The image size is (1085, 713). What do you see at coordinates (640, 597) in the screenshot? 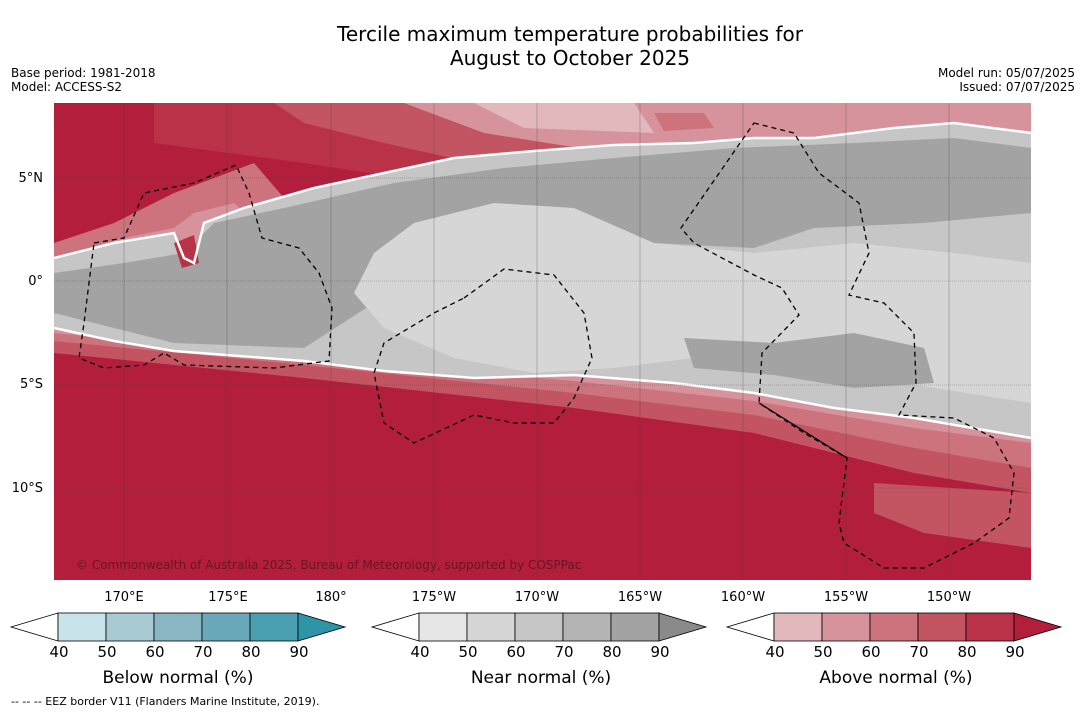
I see `lon-label-165w: 165°W` at bounding box center [640, 597].